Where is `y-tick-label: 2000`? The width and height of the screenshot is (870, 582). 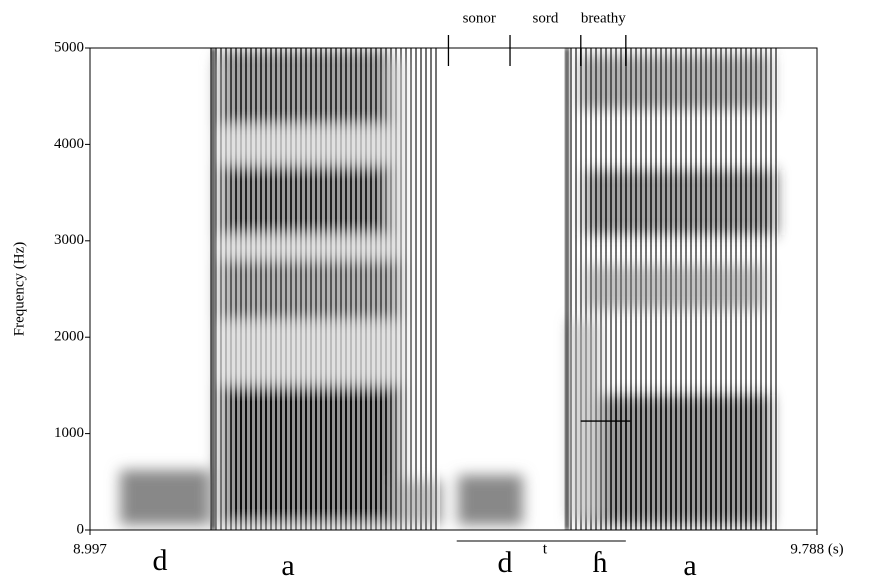 y-tick-label: 2000 is located at coordinates (69, 337).